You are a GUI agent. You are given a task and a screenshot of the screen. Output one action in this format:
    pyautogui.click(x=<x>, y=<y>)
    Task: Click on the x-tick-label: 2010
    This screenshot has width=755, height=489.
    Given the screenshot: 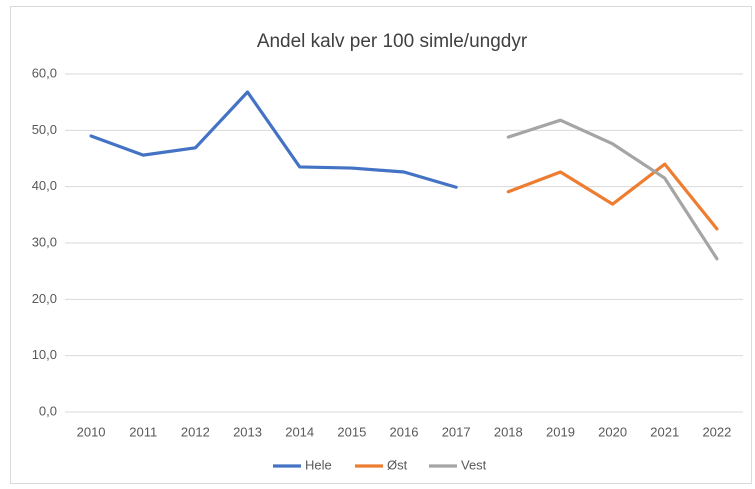 What is the action you would take?
    pyautogui.click(x=91, y=431)
    